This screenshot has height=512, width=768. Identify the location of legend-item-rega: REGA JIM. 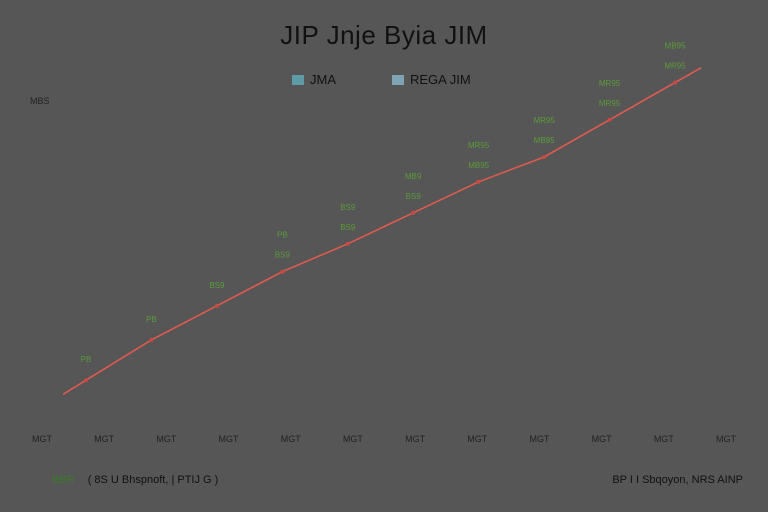
(431, 79).